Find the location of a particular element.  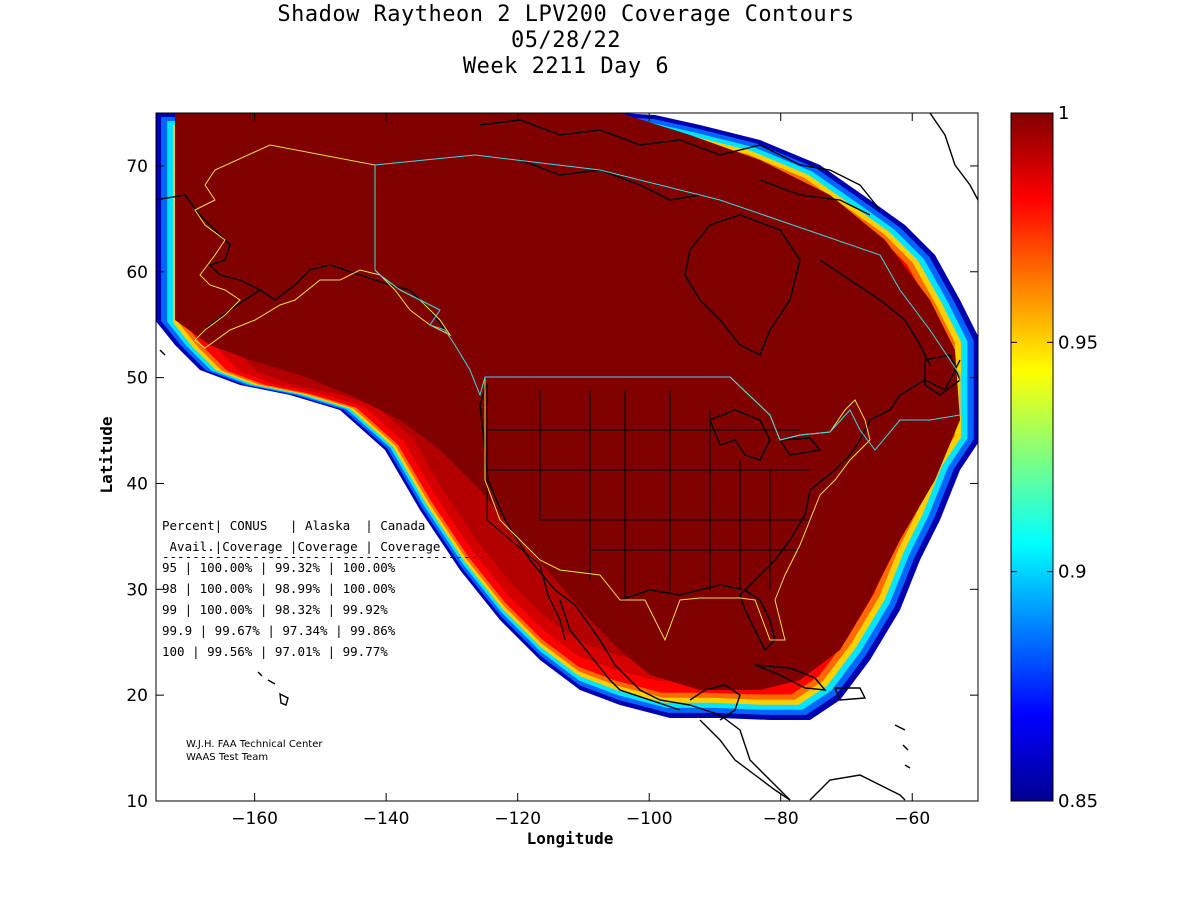

y-tick-label: 10 is located at coordinates (137, 802).